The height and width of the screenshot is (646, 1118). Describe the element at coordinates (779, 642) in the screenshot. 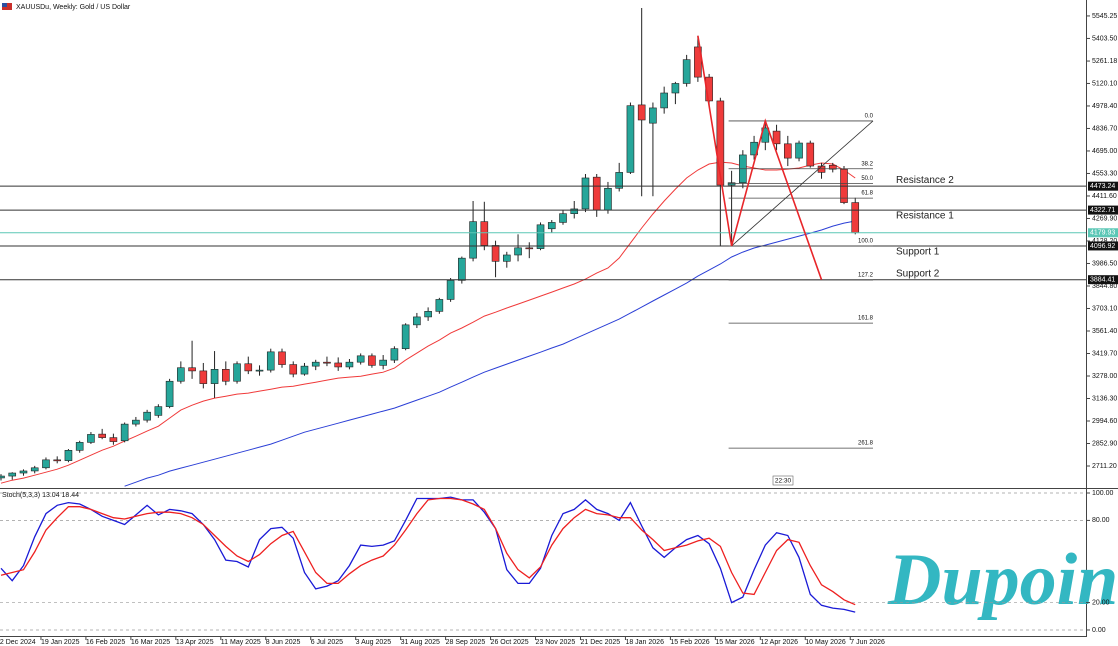

I see `x-tick-label: 12 Apr 2026` at that location.